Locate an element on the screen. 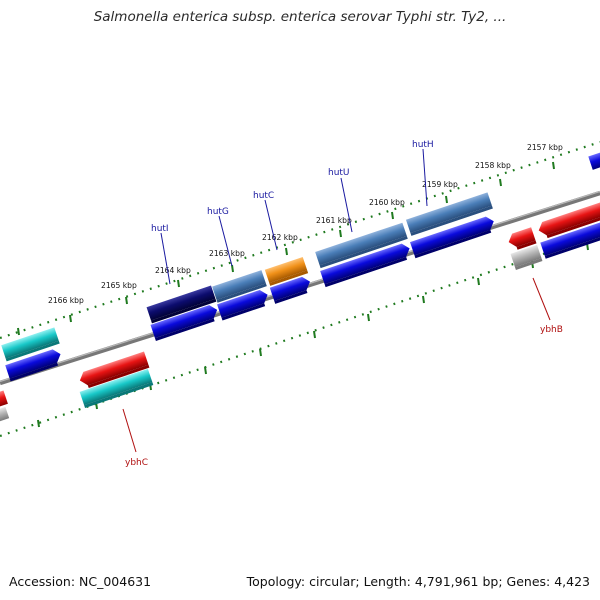  kbp-label-2165: 2165 kbp is located at coordinates (119, 285).